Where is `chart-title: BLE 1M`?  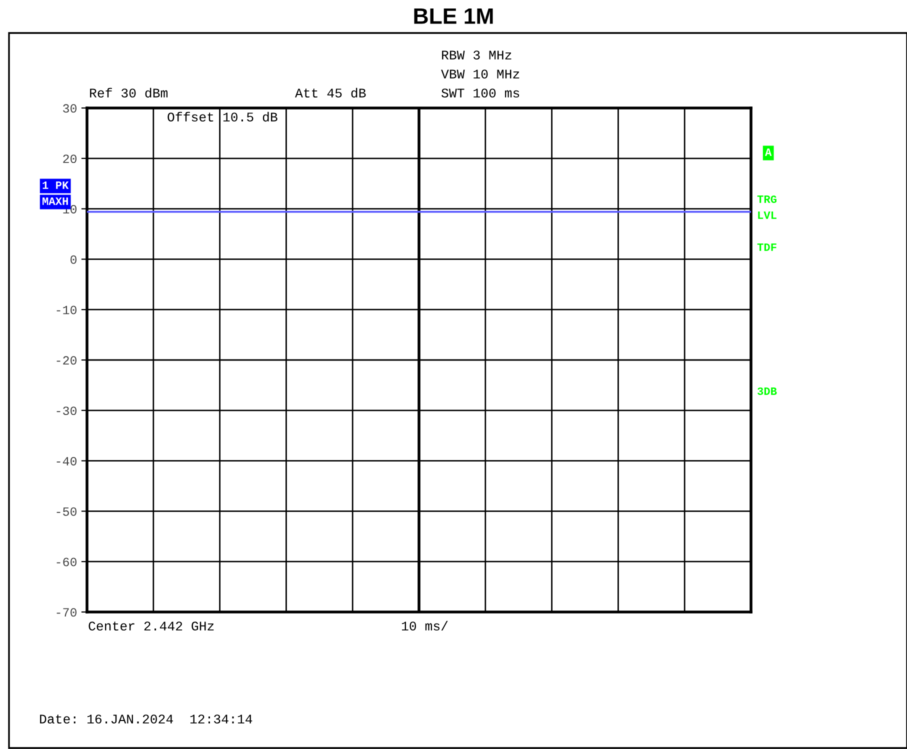
chart-title: BLE 1M is located at coordinates (453, 16).